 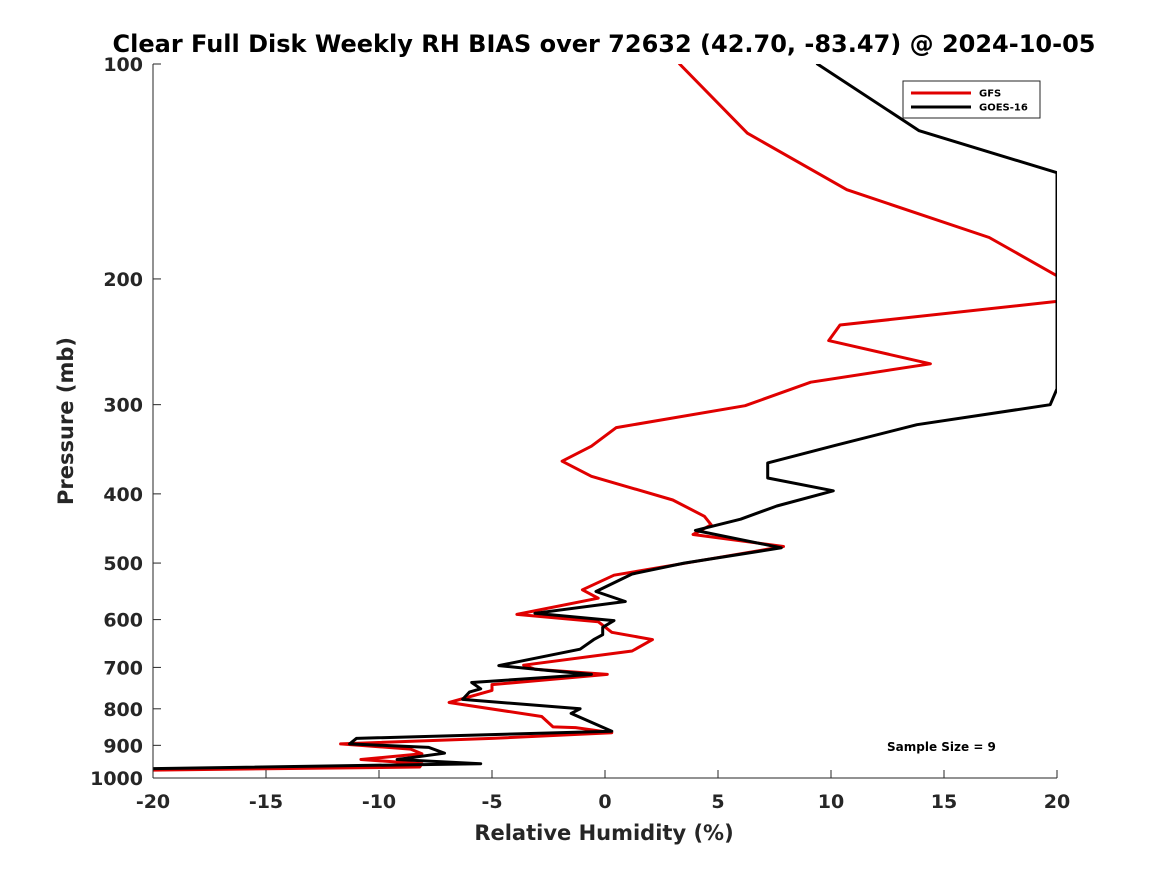 I want to click on y-tick-label: 800, so click(x=123, y=710).